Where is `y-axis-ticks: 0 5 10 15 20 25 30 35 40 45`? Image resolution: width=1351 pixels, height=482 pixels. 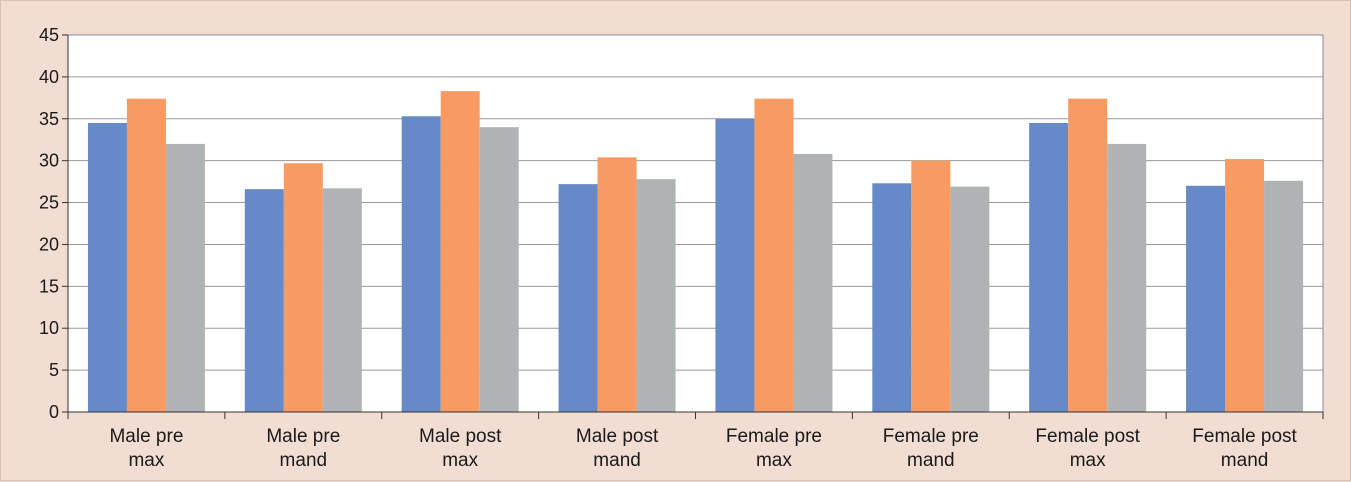
y-axis-ticks: 0 5 10 15 20 25 30 35 40 45 is located at coordinates (53, 223).